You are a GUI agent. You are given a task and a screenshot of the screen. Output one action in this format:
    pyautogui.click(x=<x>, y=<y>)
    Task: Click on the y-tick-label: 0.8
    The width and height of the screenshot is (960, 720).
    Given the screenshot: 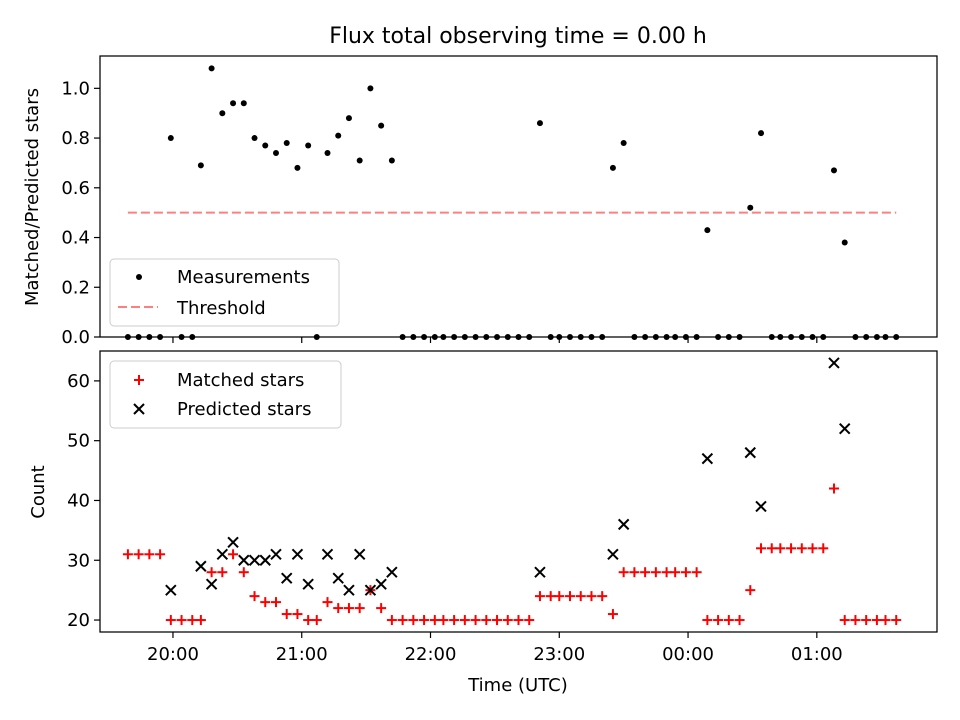 What is the action you would take?
    pyautogui.click(x=75, y=138)
    